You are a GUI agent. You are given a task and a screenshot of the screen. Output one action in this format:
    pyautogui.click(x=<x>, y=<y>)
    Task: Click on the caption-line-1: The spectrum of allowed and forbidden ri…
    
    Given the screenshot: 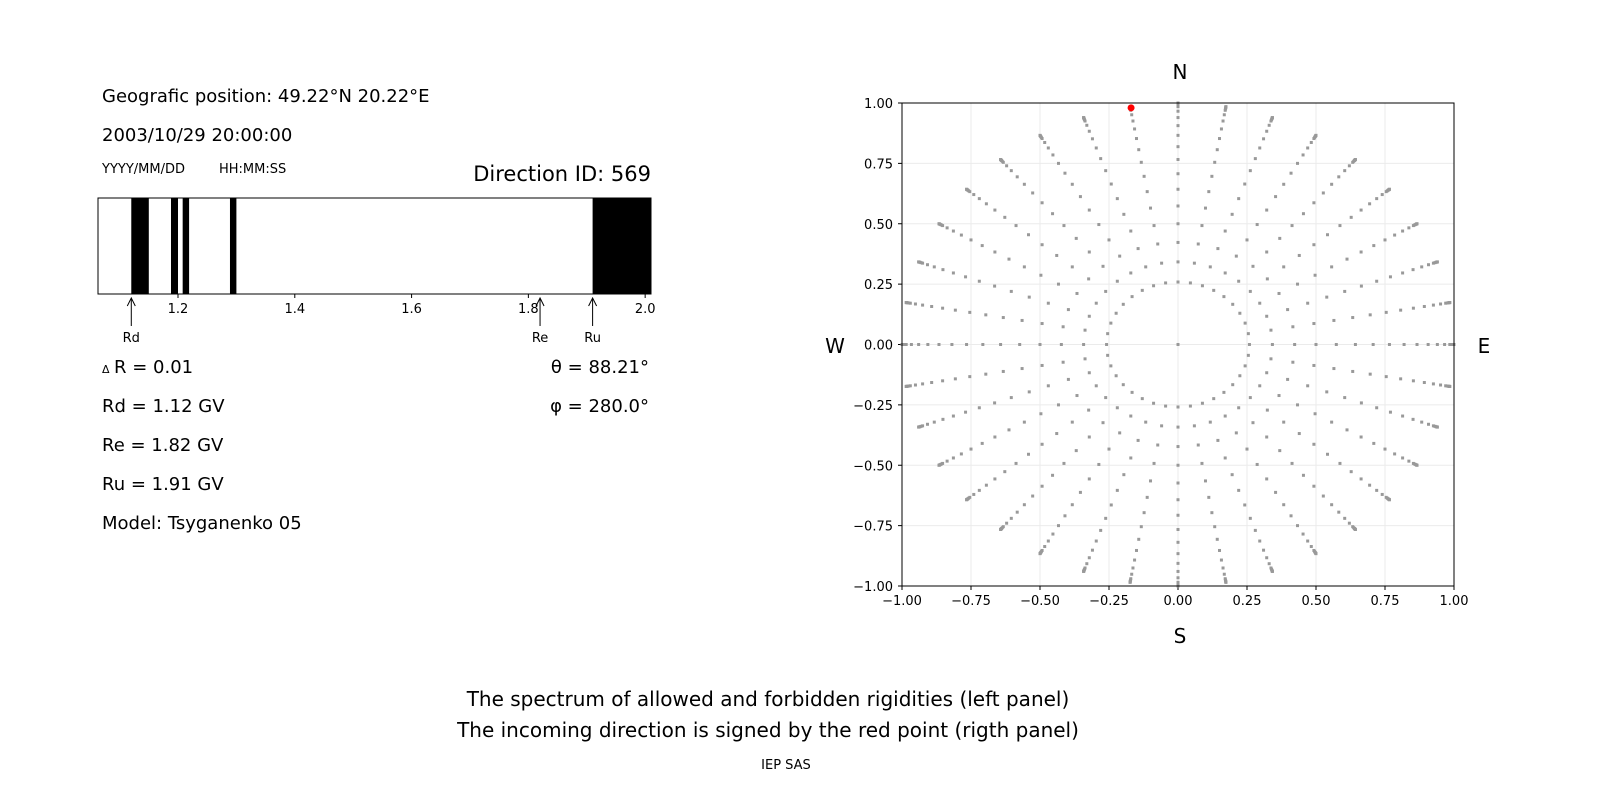 What is the action you would take?
    pyautogui.click(x=768, y=699)
    